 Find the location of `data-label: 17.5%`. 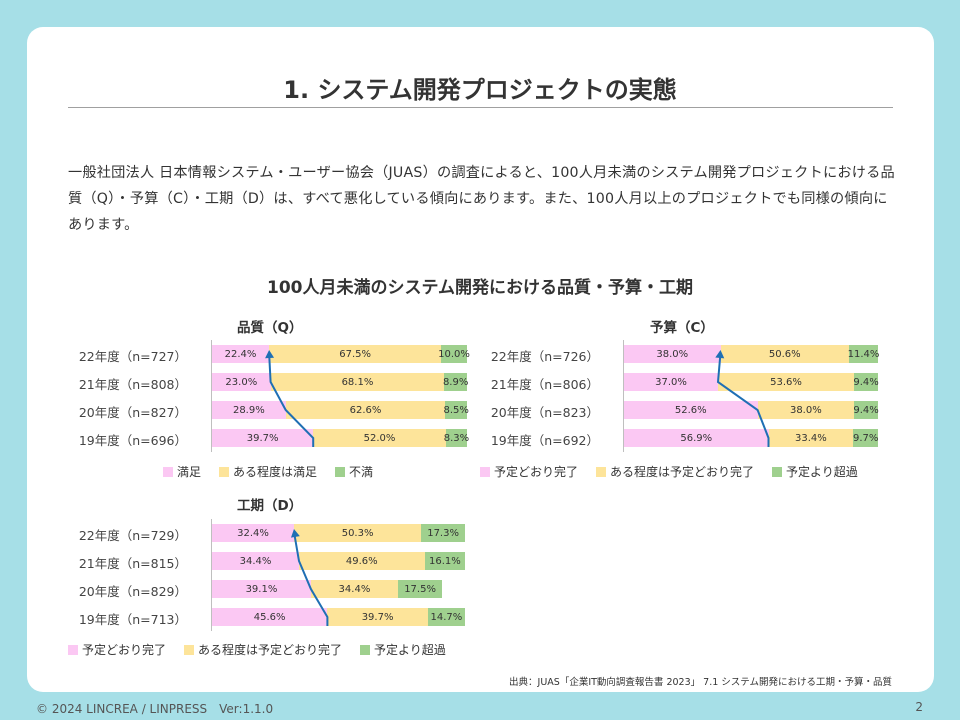

data-label: 17.5% is located at coordinates (420, 589).